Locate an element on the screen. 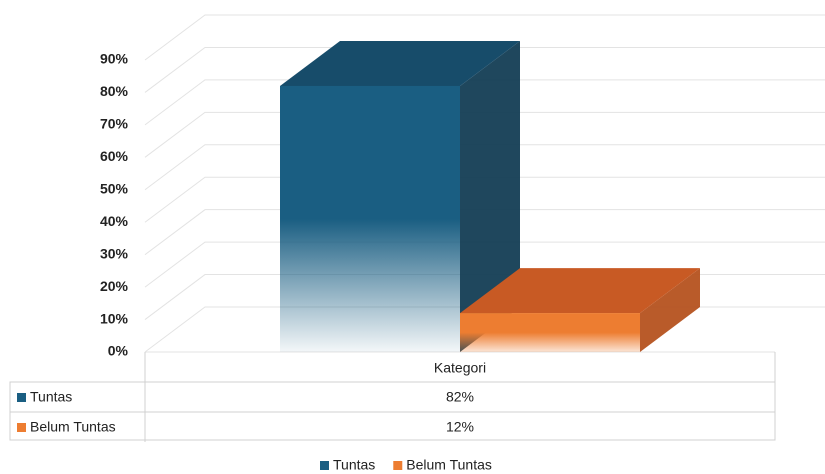  table-series-name: Tuntas is located at coordinates (51, 397).